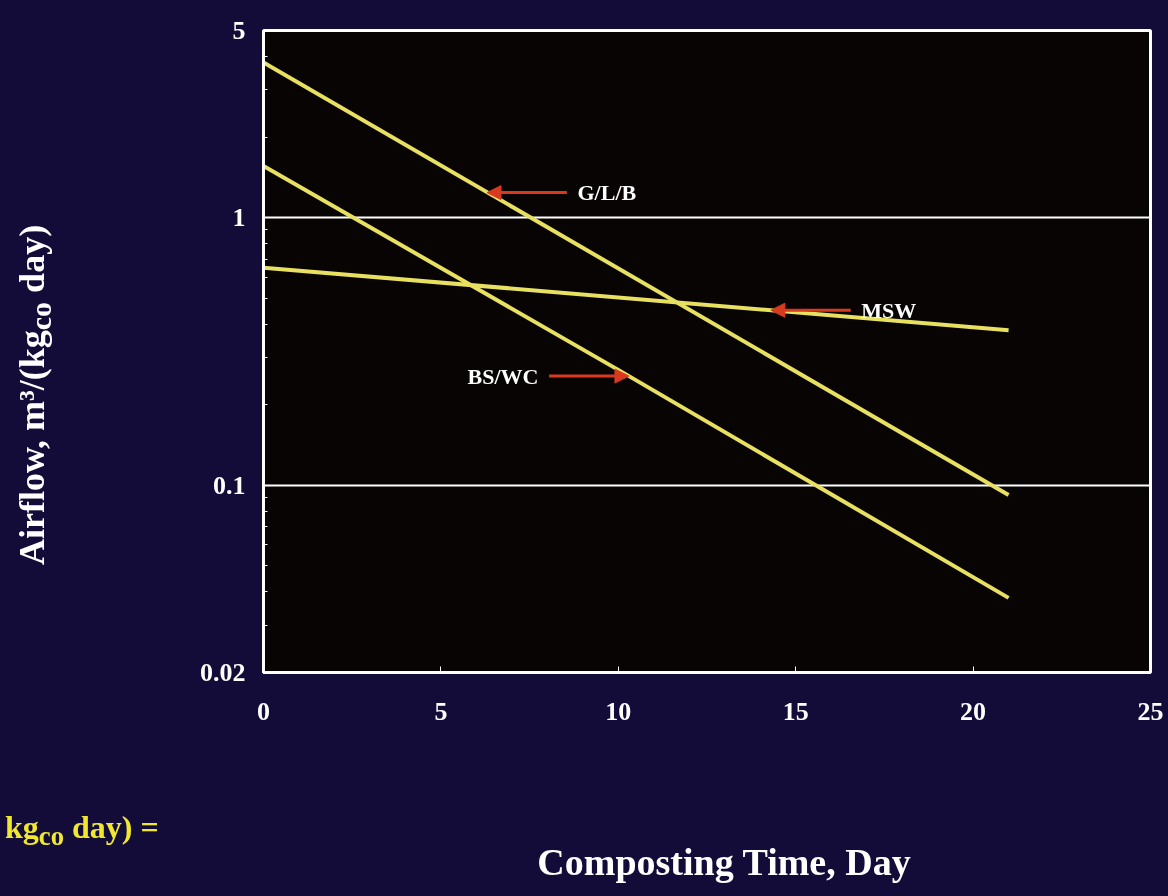 The height and width of the screenshot is (896, 1168). What do you see at coordinates (239, 218) in the screenshot?
I see `y-tick-label: 1` at bounding box center [239, 218].